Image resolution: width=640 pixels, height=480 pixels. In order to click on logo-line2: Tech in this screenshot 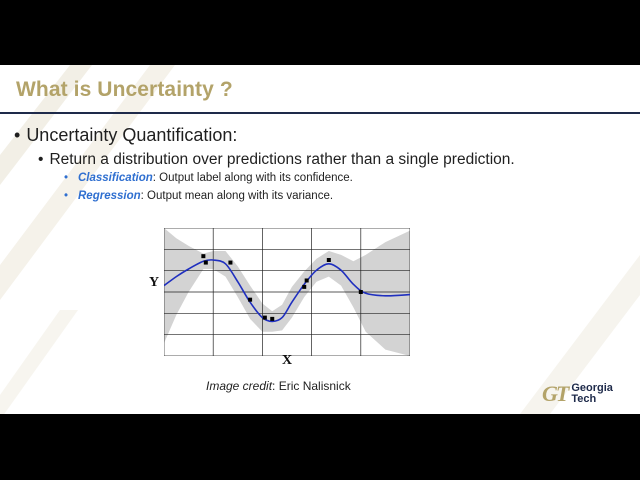, I will do `click(584, 399)`.